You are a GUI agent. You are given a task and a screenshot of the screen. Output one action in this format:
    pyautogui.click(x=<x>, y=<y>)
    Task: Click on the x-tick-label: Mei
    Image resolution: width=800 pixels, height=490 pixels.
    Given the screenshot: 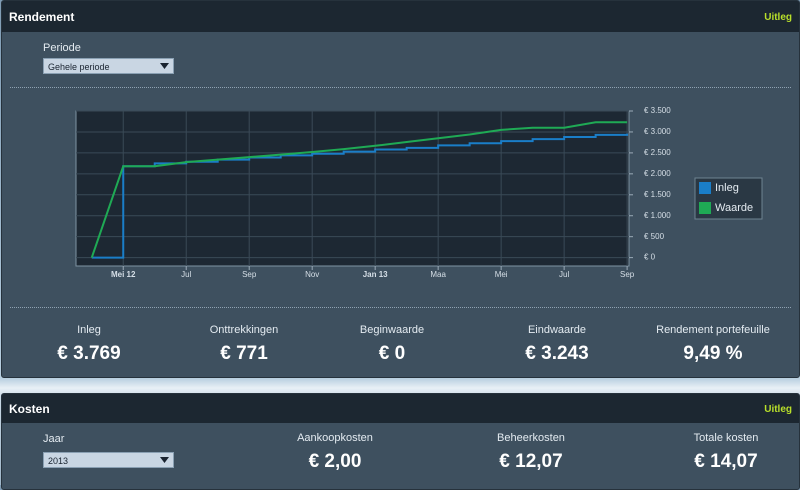 What is the action you would take?
    pyautogui.click(x=501, y=274)
    